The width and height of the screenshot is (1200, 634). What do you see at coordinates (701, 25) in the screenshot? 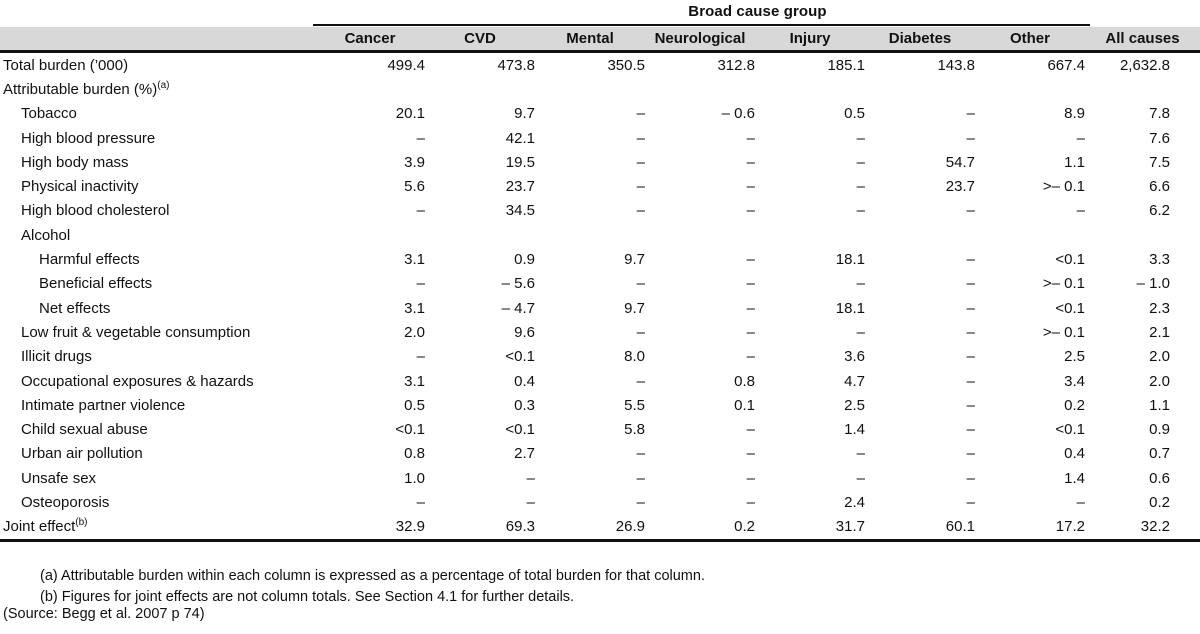
I see `group-header-underline` at bounding box center [701, 25].